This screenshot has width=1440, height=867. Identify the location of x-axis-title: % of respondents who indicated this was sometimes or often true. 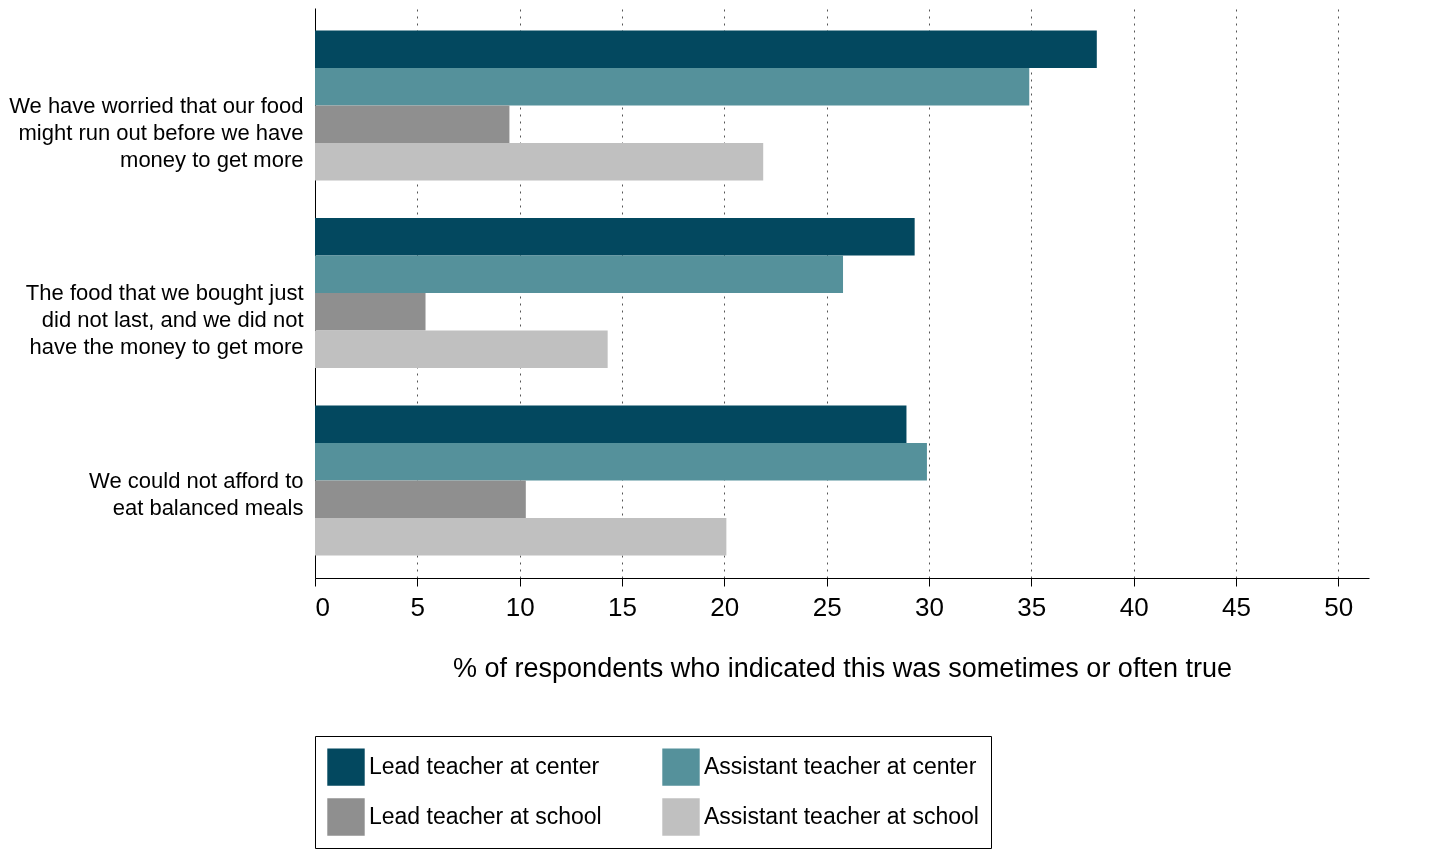
(842, 667).